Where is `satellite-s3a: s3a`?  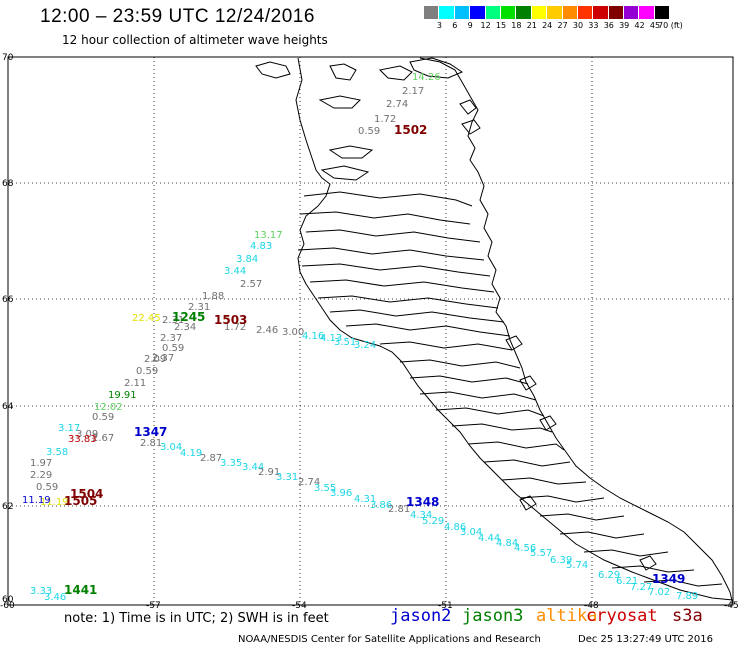 satellite-s3a: s3a is located at coordinates (687, 616).